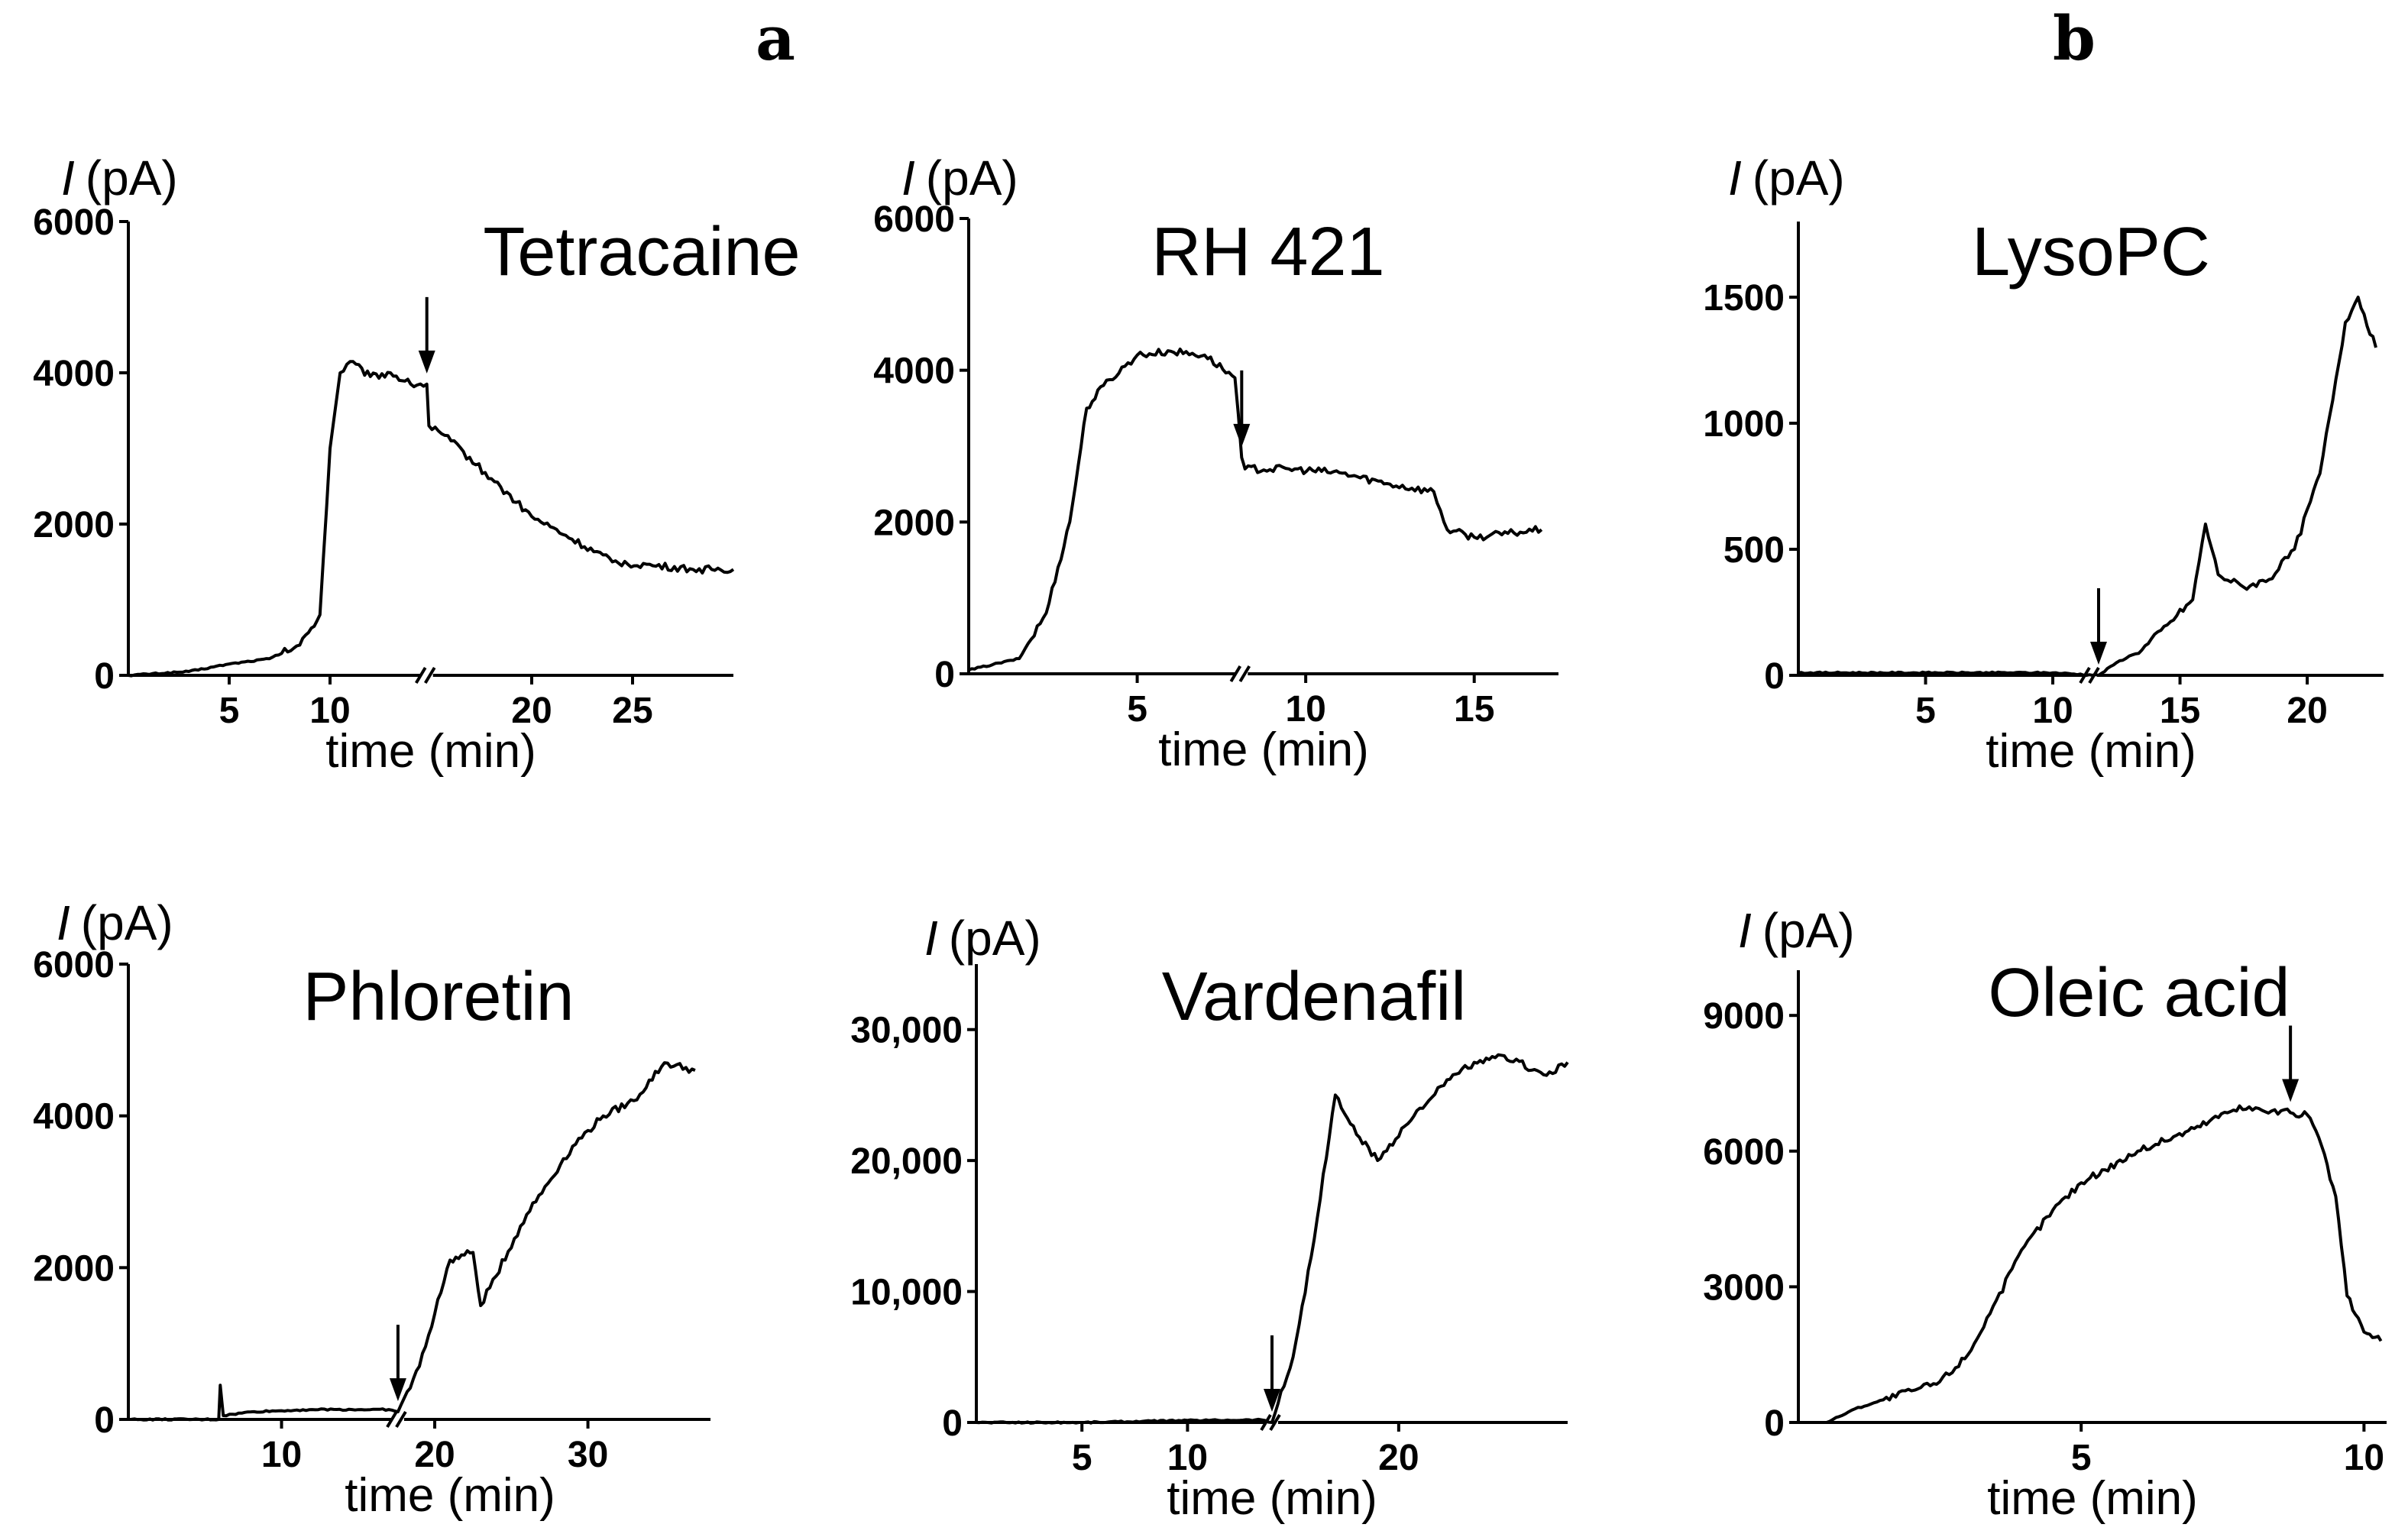  I want to click on chart-3: I (pA) LysoPC 0 500 1000 1500 5 10 15 20 time (min), so click(2043, 464).